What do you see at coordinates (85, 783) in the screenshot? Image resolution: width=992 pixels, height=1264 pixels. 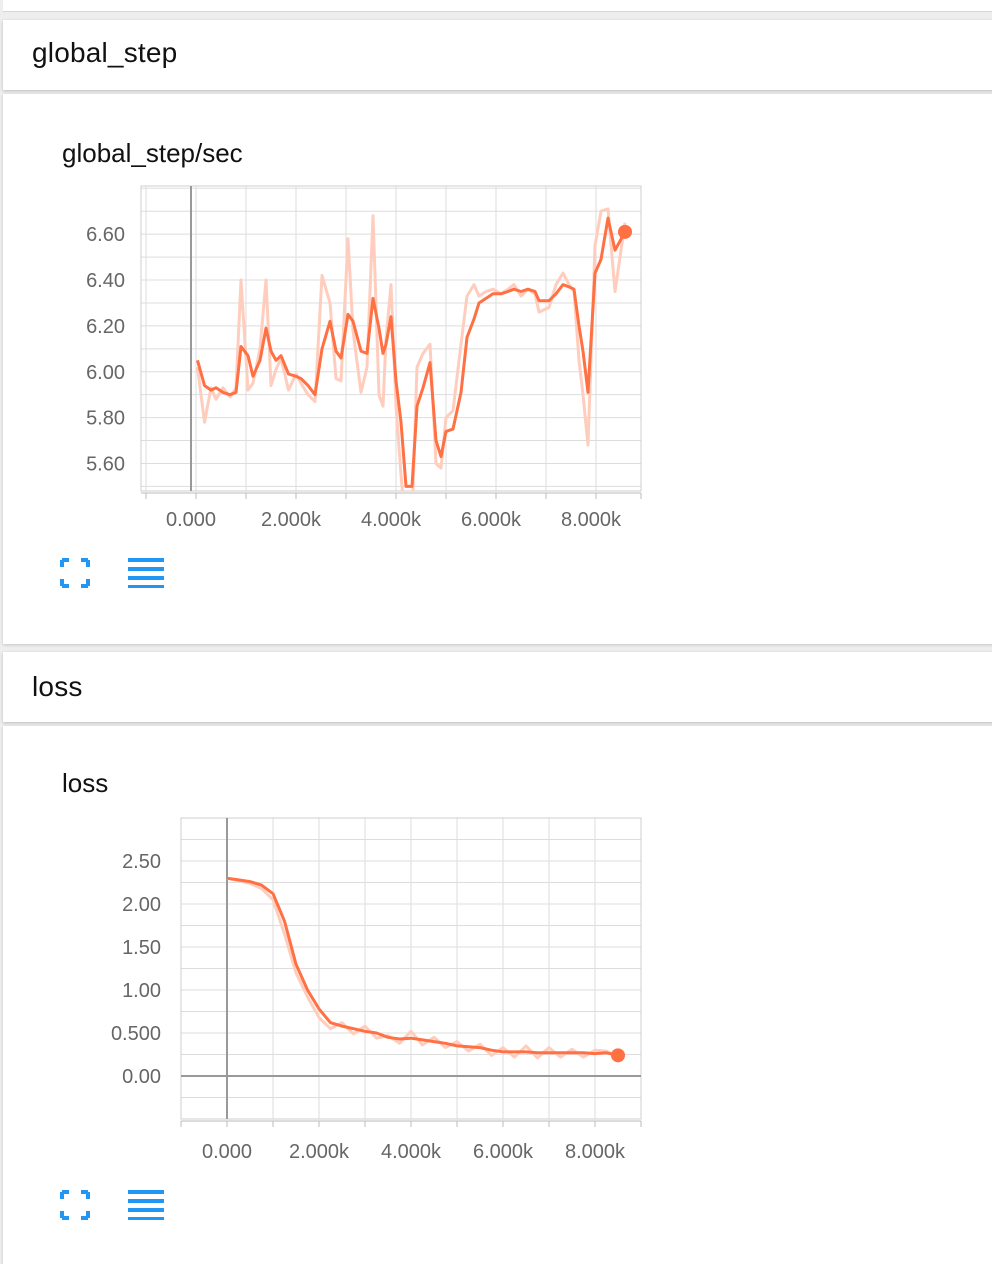 I see `chart-title: loss` at bounding box center [85, 783].